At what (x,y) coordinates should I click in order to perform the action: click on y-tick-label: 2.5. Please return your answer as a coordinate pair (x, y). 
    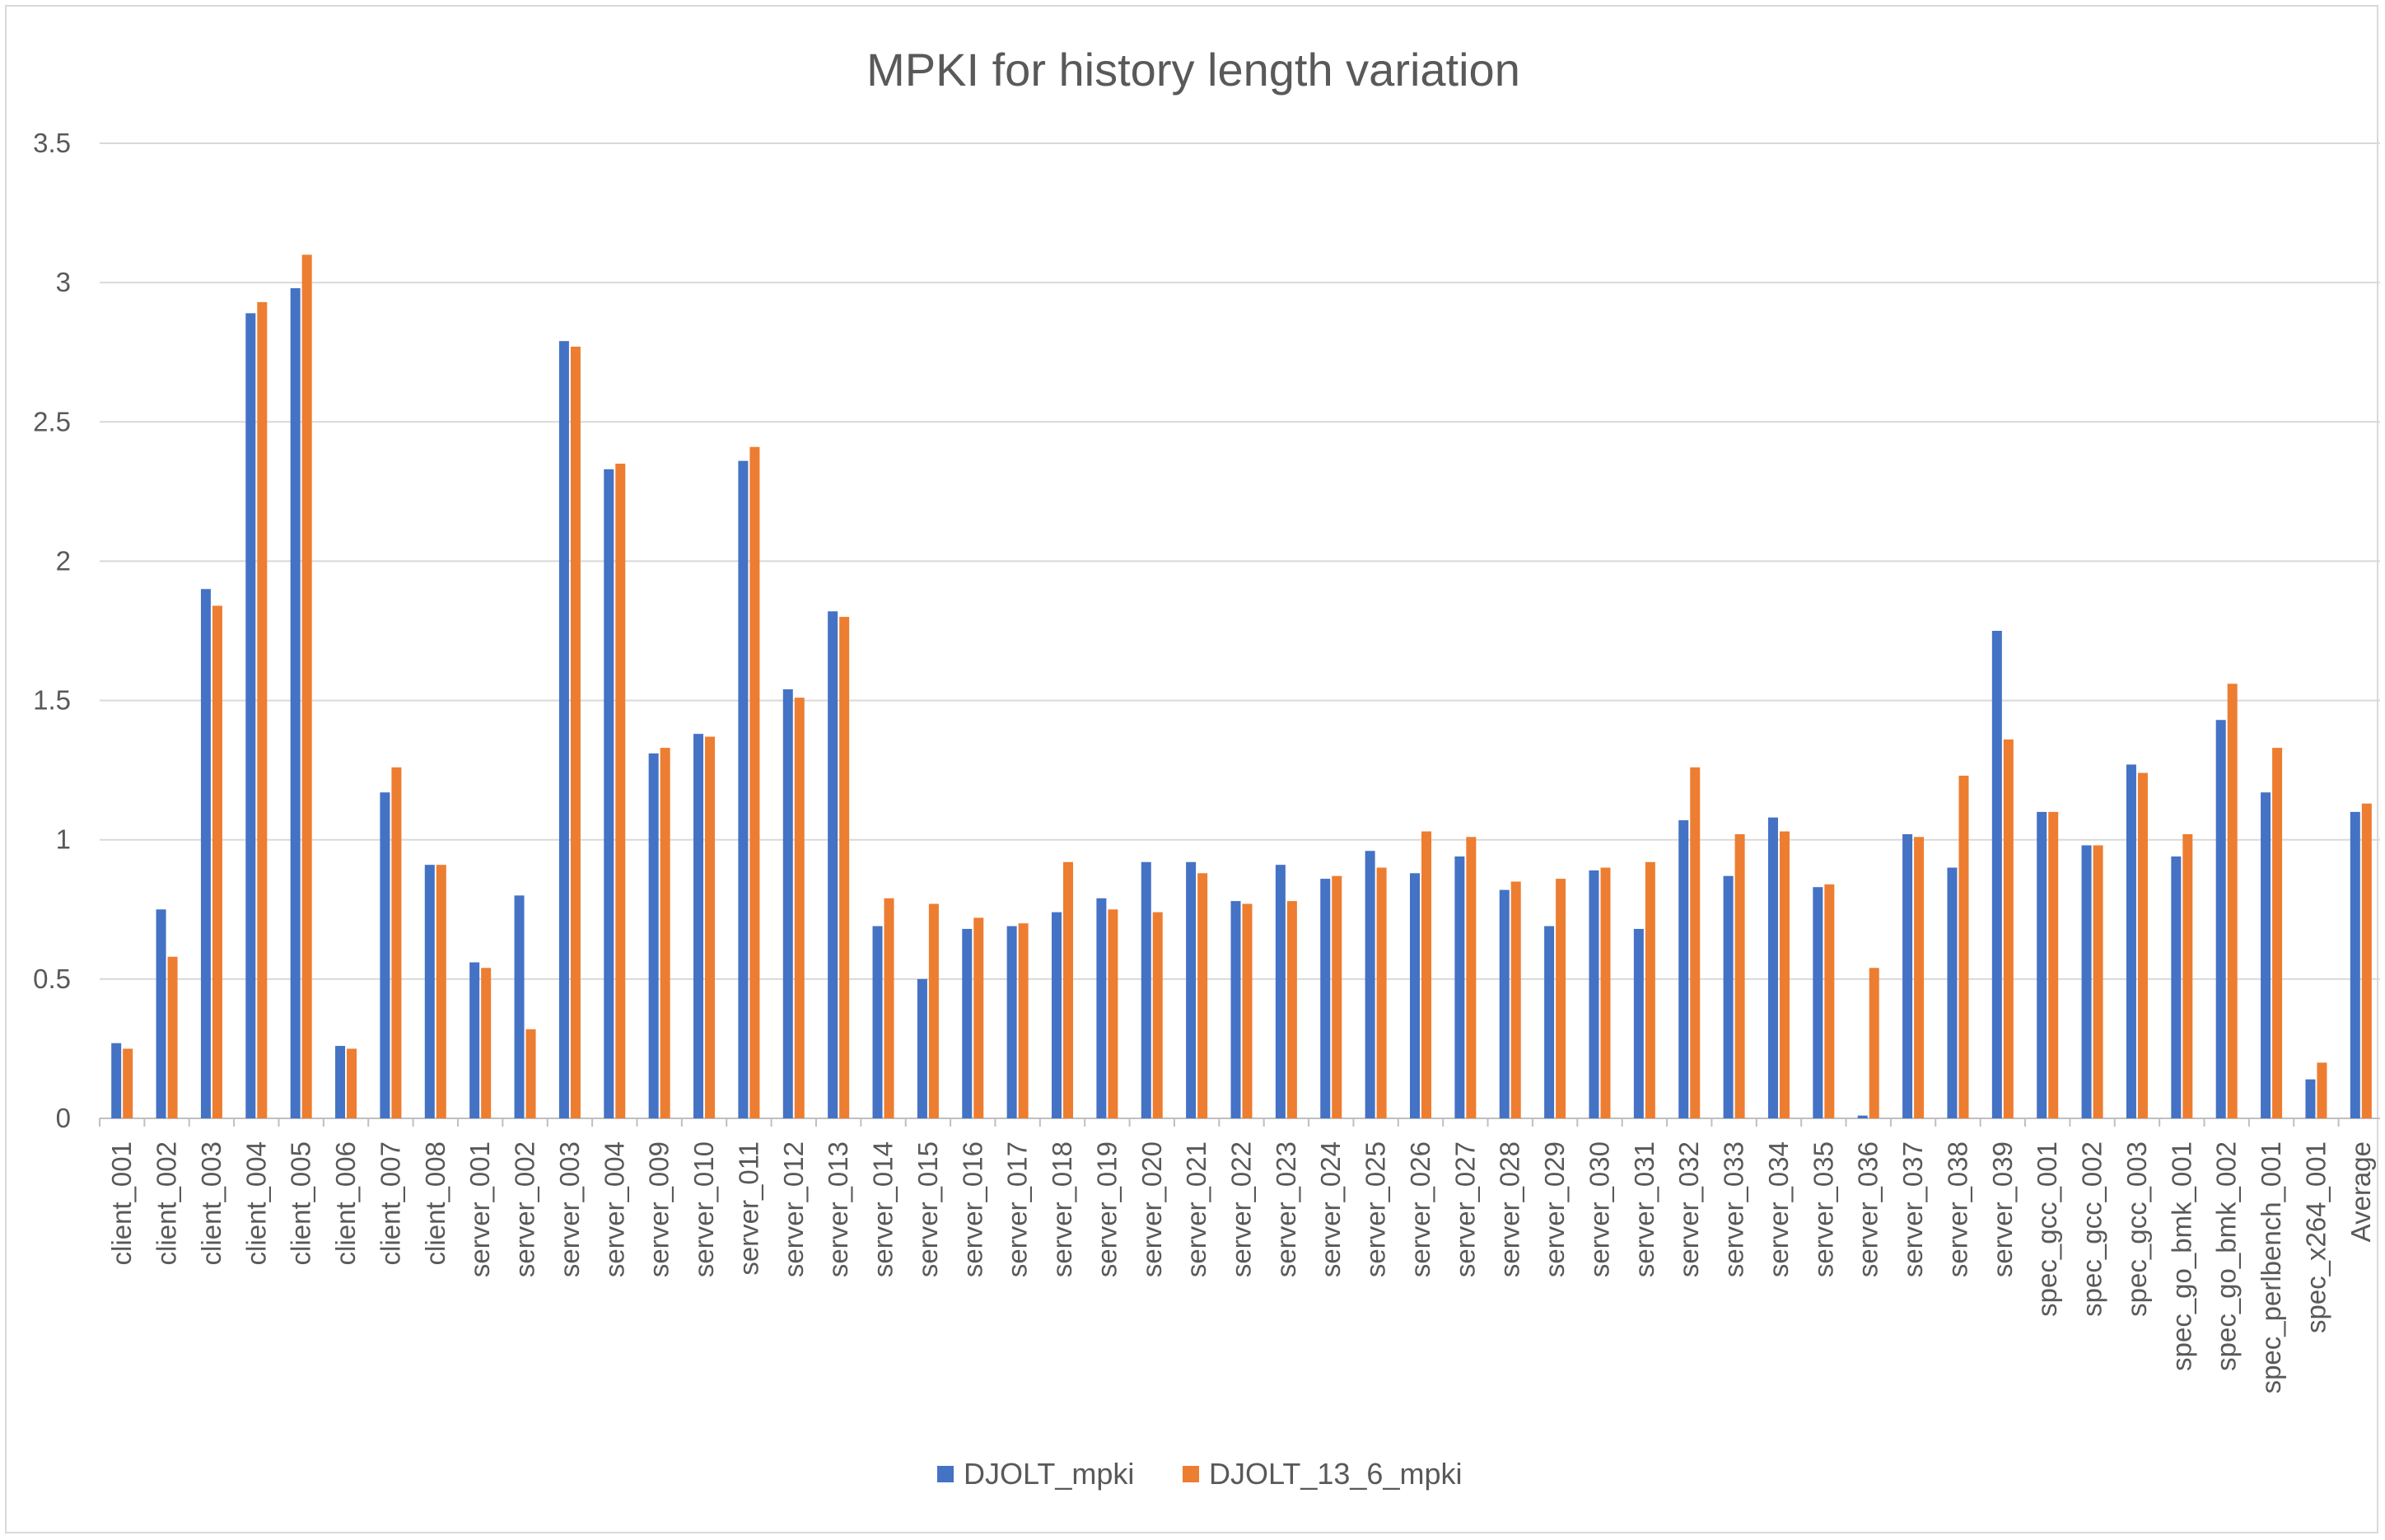
    Looking at the image, I should click on (52, 421).